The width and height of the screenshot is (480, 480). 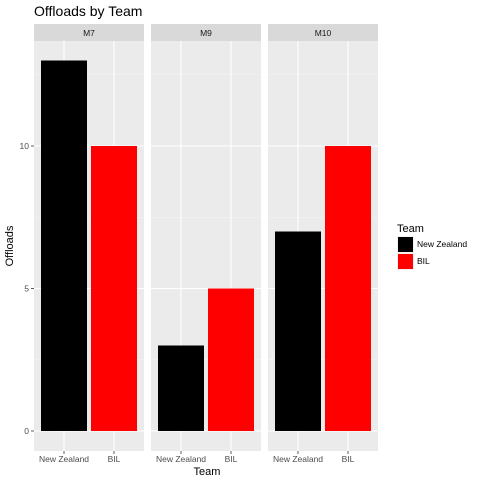 I want to click on x-axis-title: Team, so click(x=207, y=472).